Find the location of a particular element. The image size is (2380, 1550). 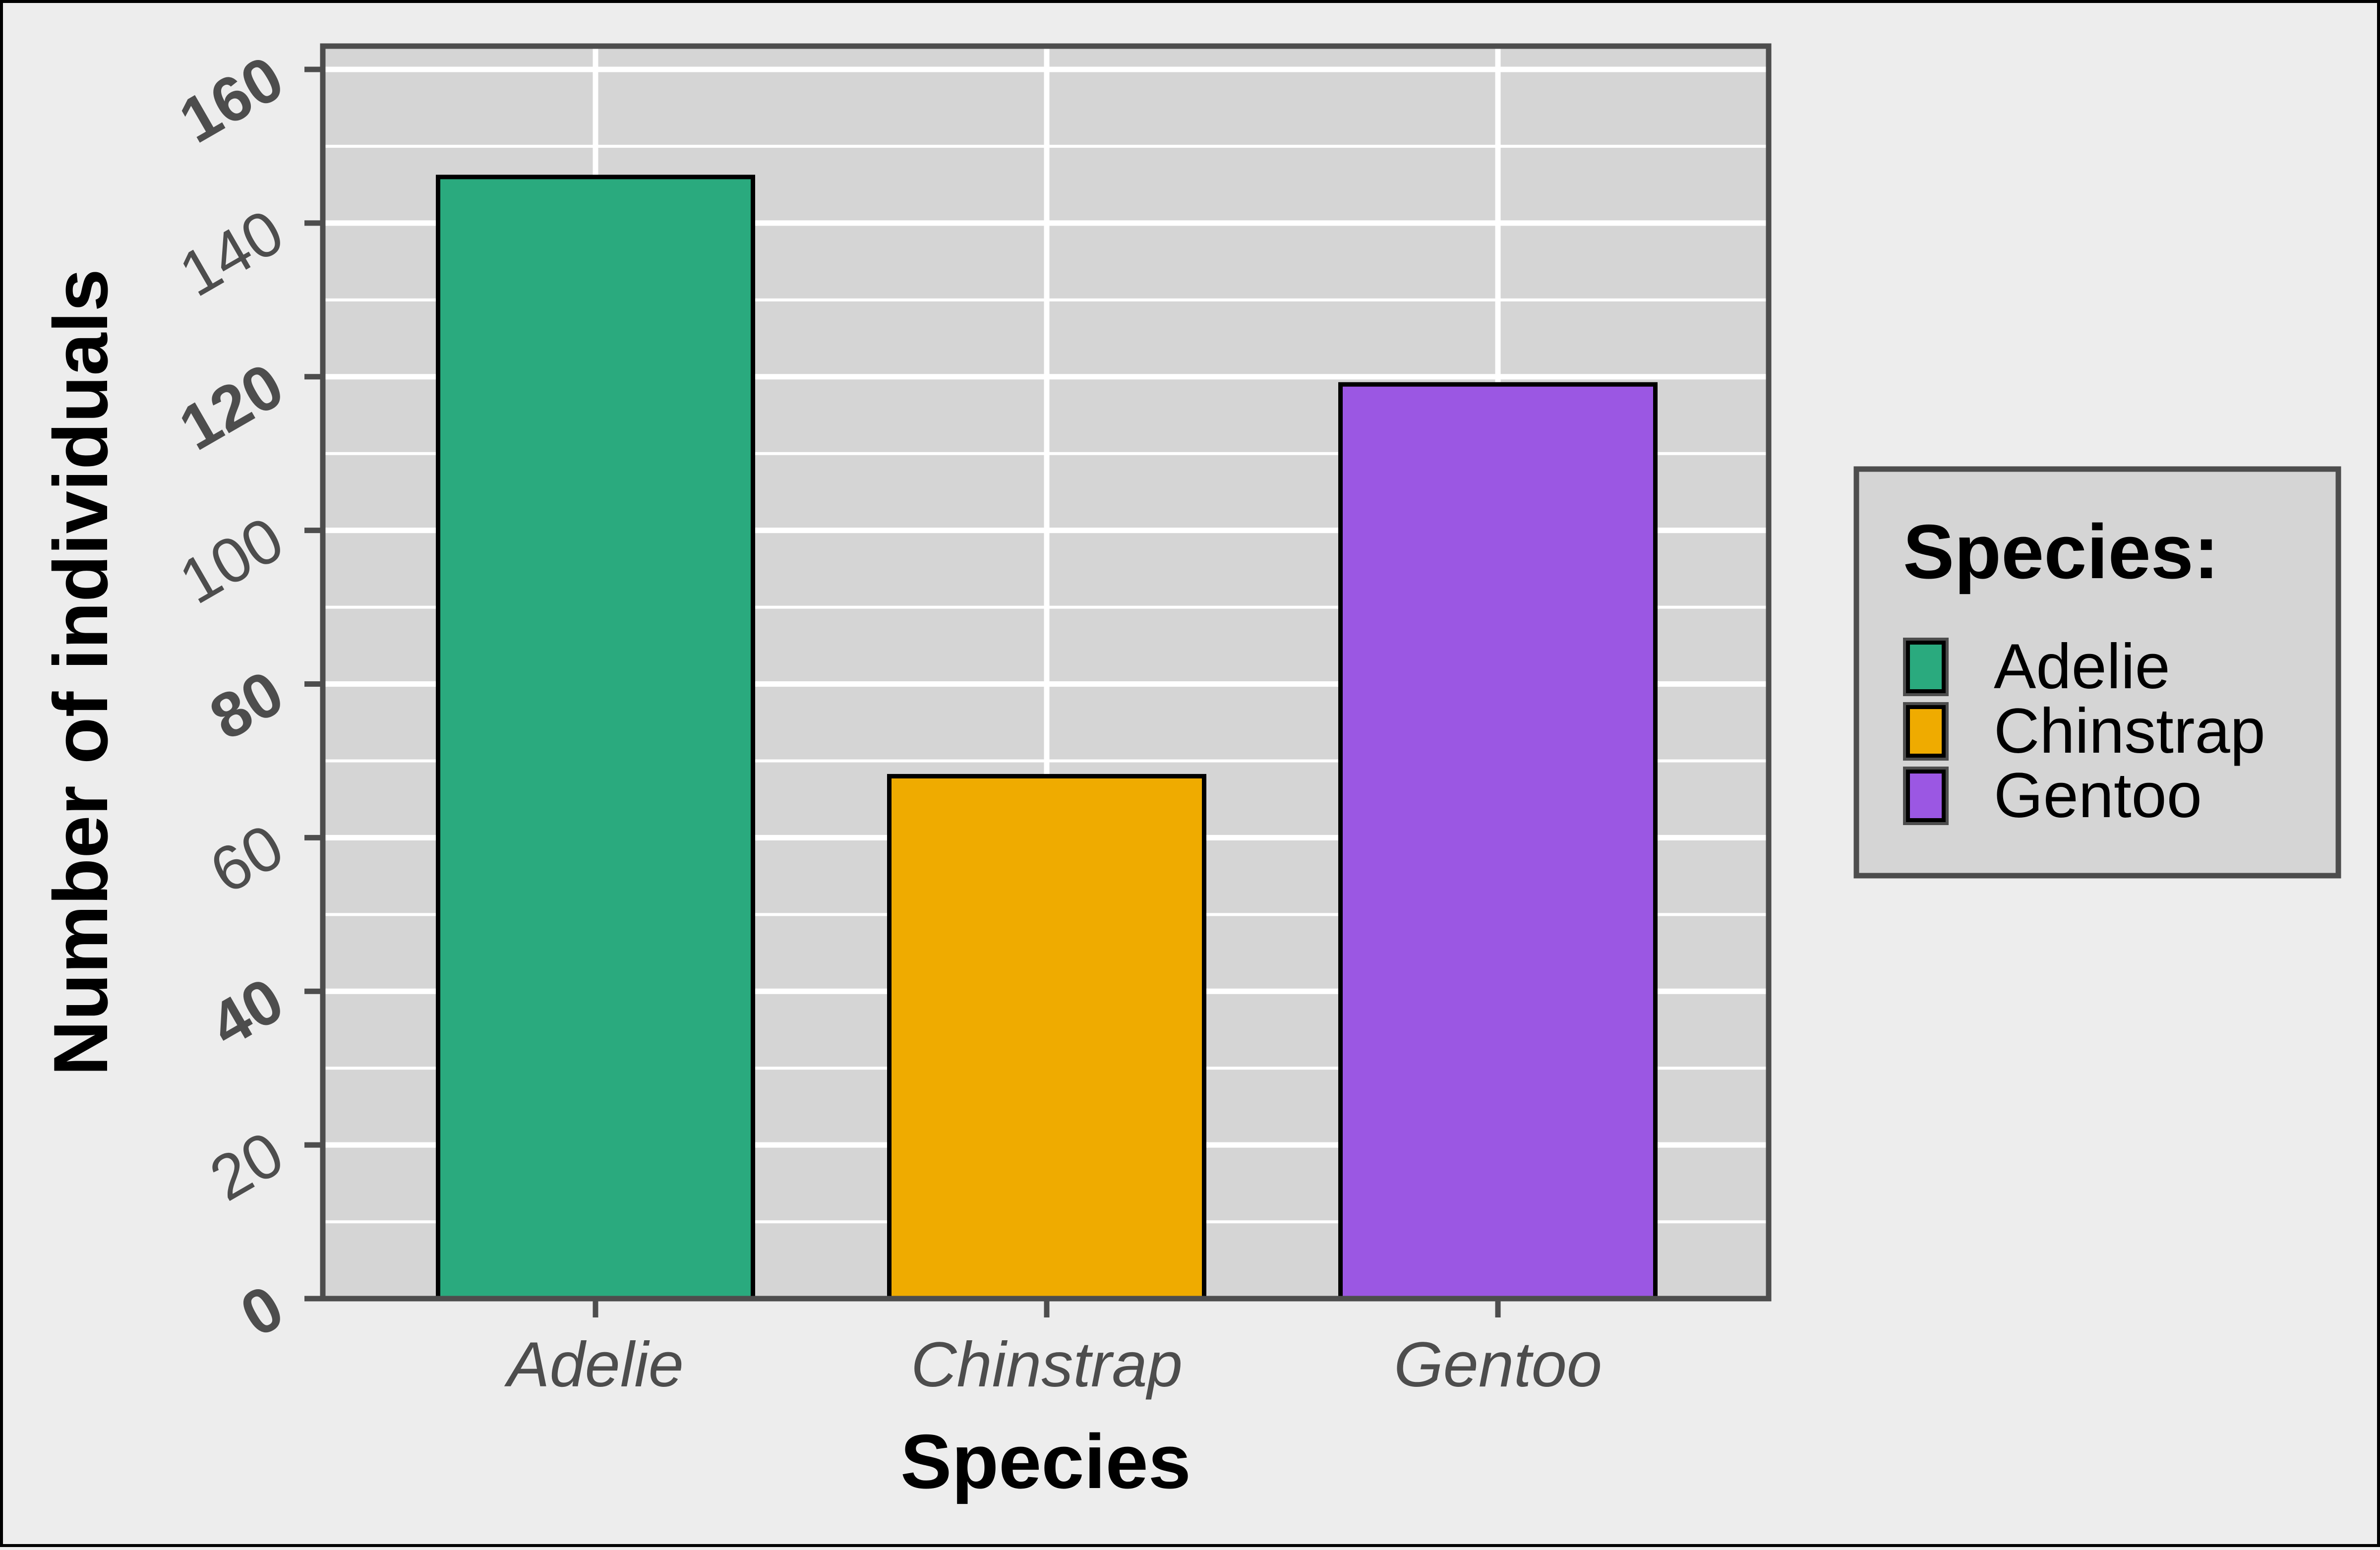

x-axis: Adelie Chinstrap Gentoo is located at coordinates (1053, 1349).